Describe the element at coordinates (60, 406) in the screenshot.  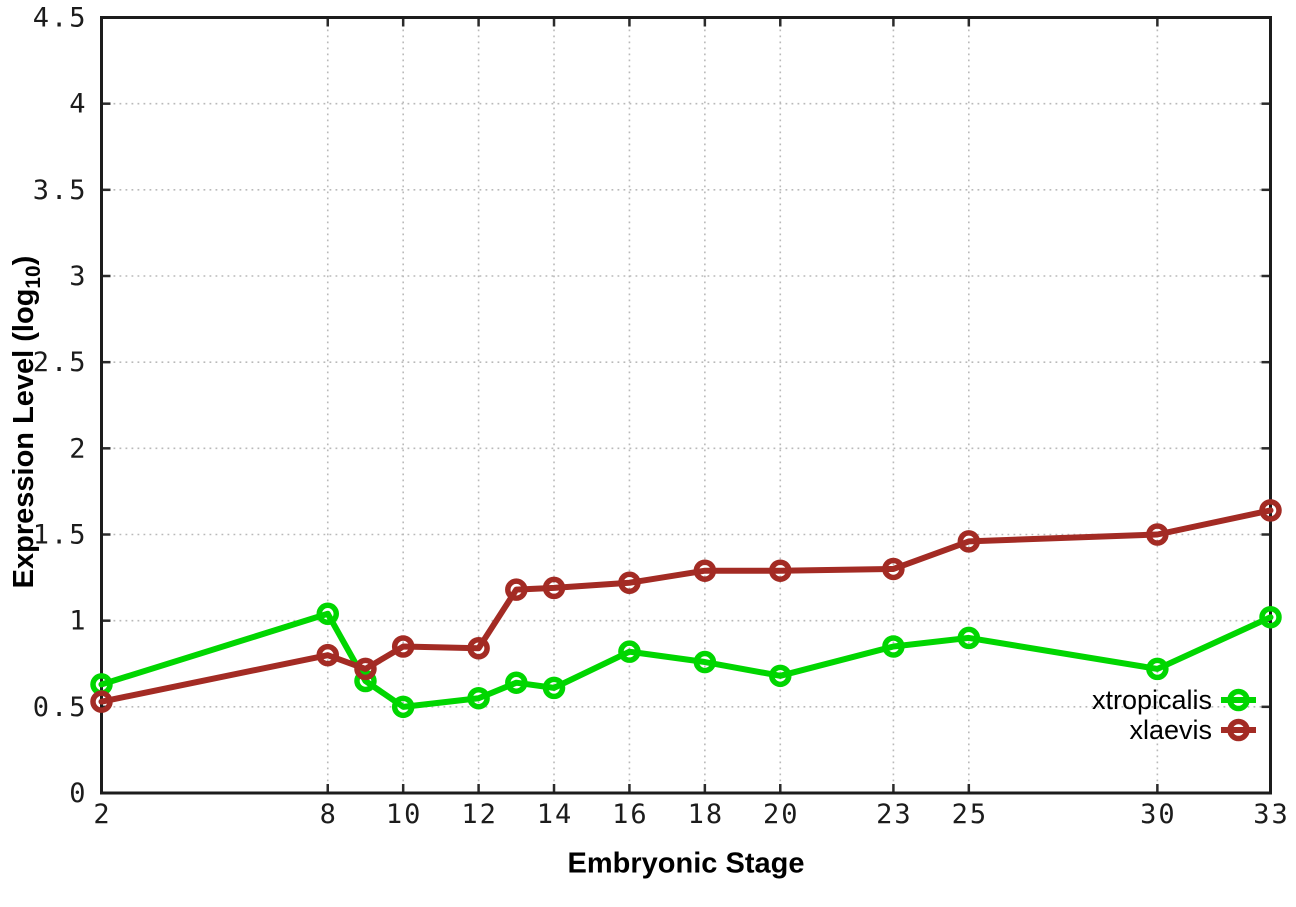
I see `y-tick-labels: 0 0.5 1 1.5 2 2.5 3 3.5 4 4.5` at that location.